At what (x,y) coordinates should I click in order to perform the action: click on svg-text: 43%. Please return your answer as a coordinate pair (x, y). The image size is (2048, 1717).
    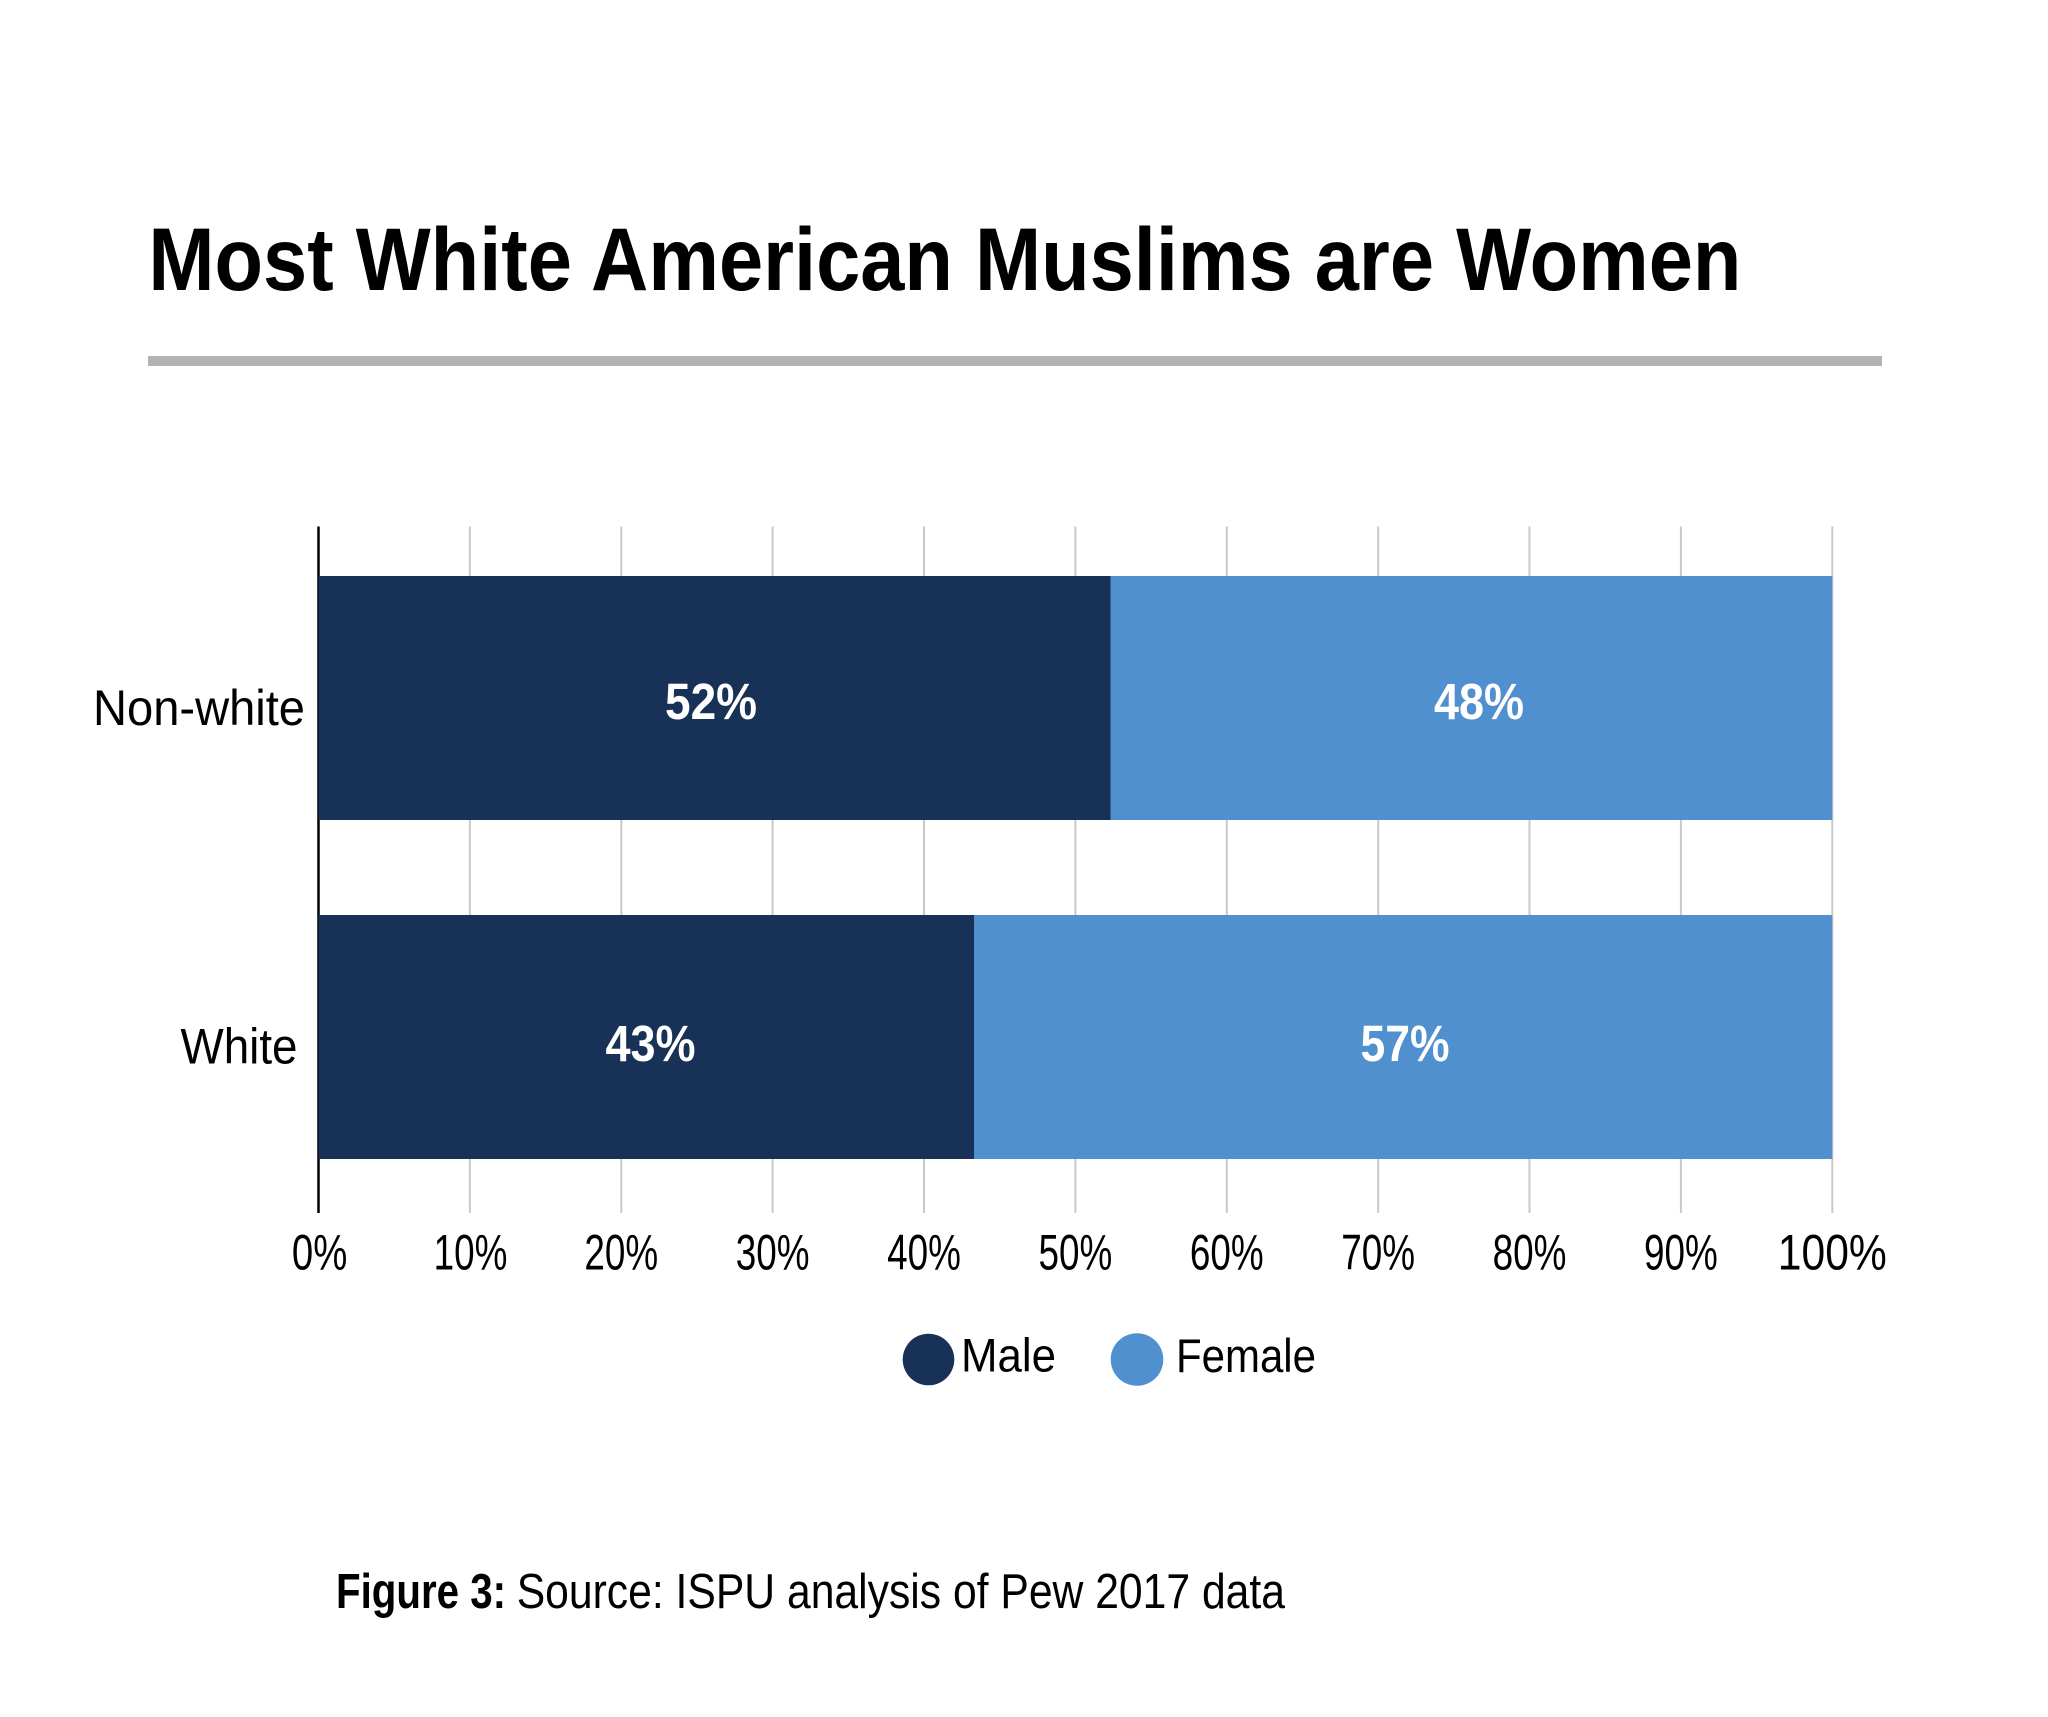
    Looking at the image, I should click on (651, 1043).